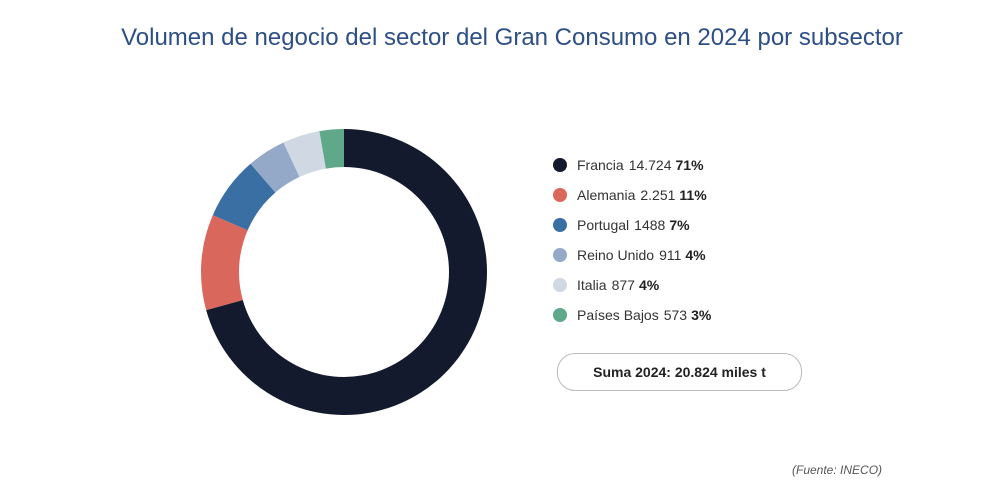 The width and height of the screenshot is (1000, 500). What do you see at coordinates (650, 165) in the screenshot?
I see `value-label: 14.724` at bounding box center [650, 165].